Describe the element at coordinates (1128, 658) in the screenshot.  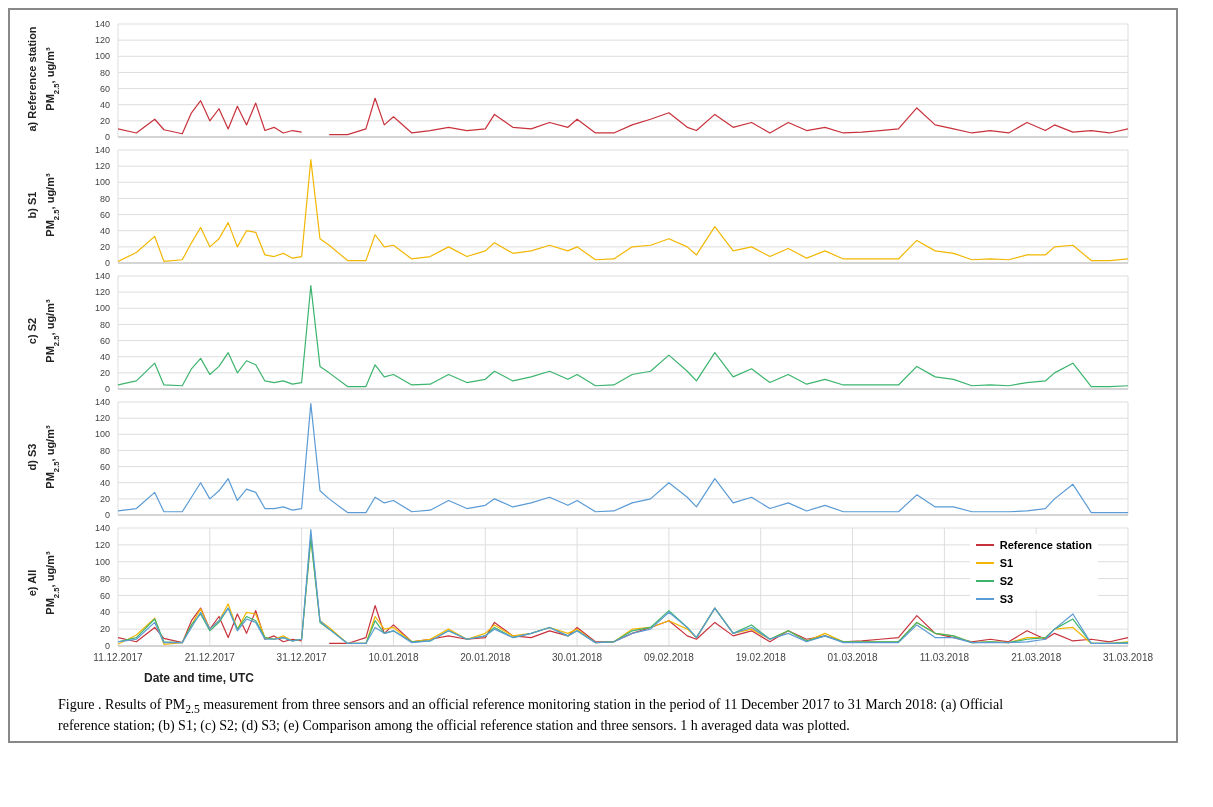
I see `x-tick-label: 31.03.2018` at that location.